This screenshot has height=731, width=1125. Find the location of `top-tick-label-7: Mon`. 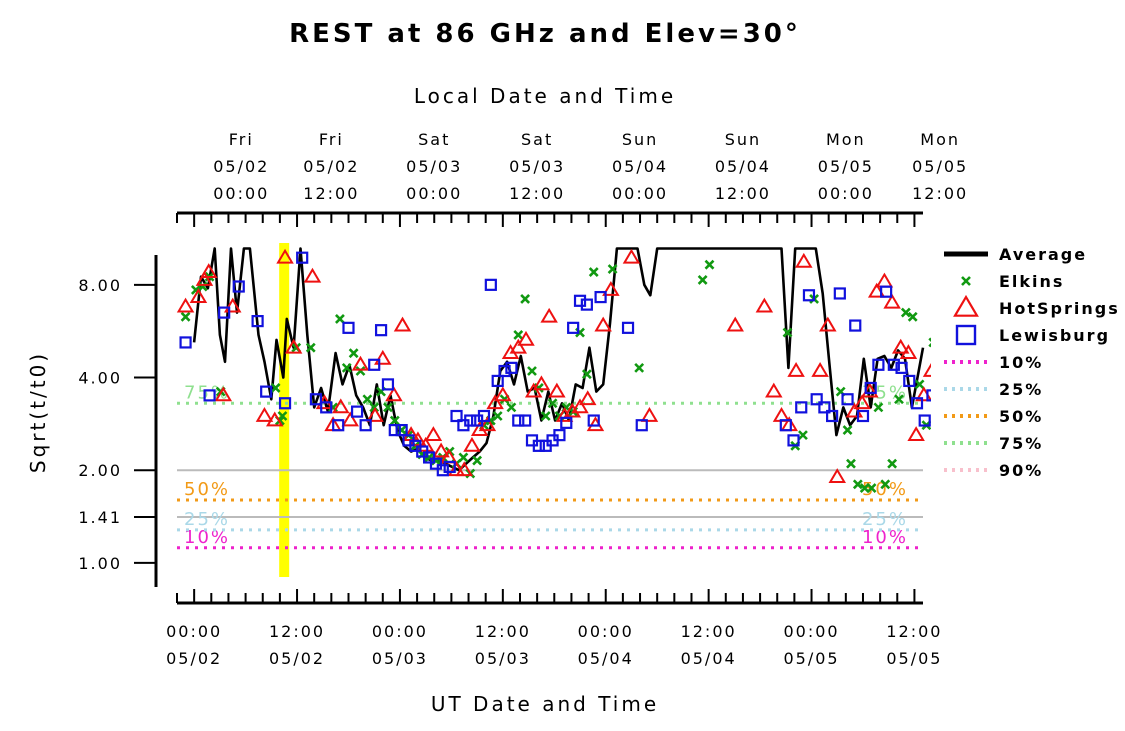

top-tick-label-7: Mon is located at coordinates (940, 139).